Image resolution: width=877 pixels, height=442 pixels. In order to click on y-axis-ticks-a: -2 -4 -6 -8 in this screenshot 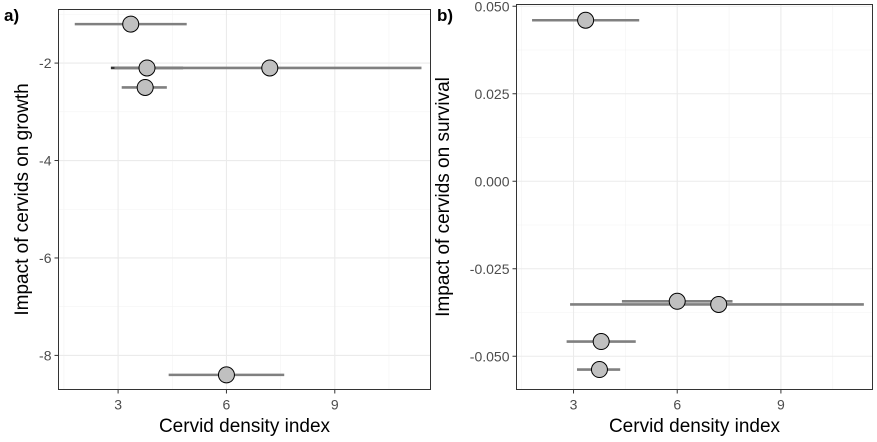, I will do `click(49, 209)`.